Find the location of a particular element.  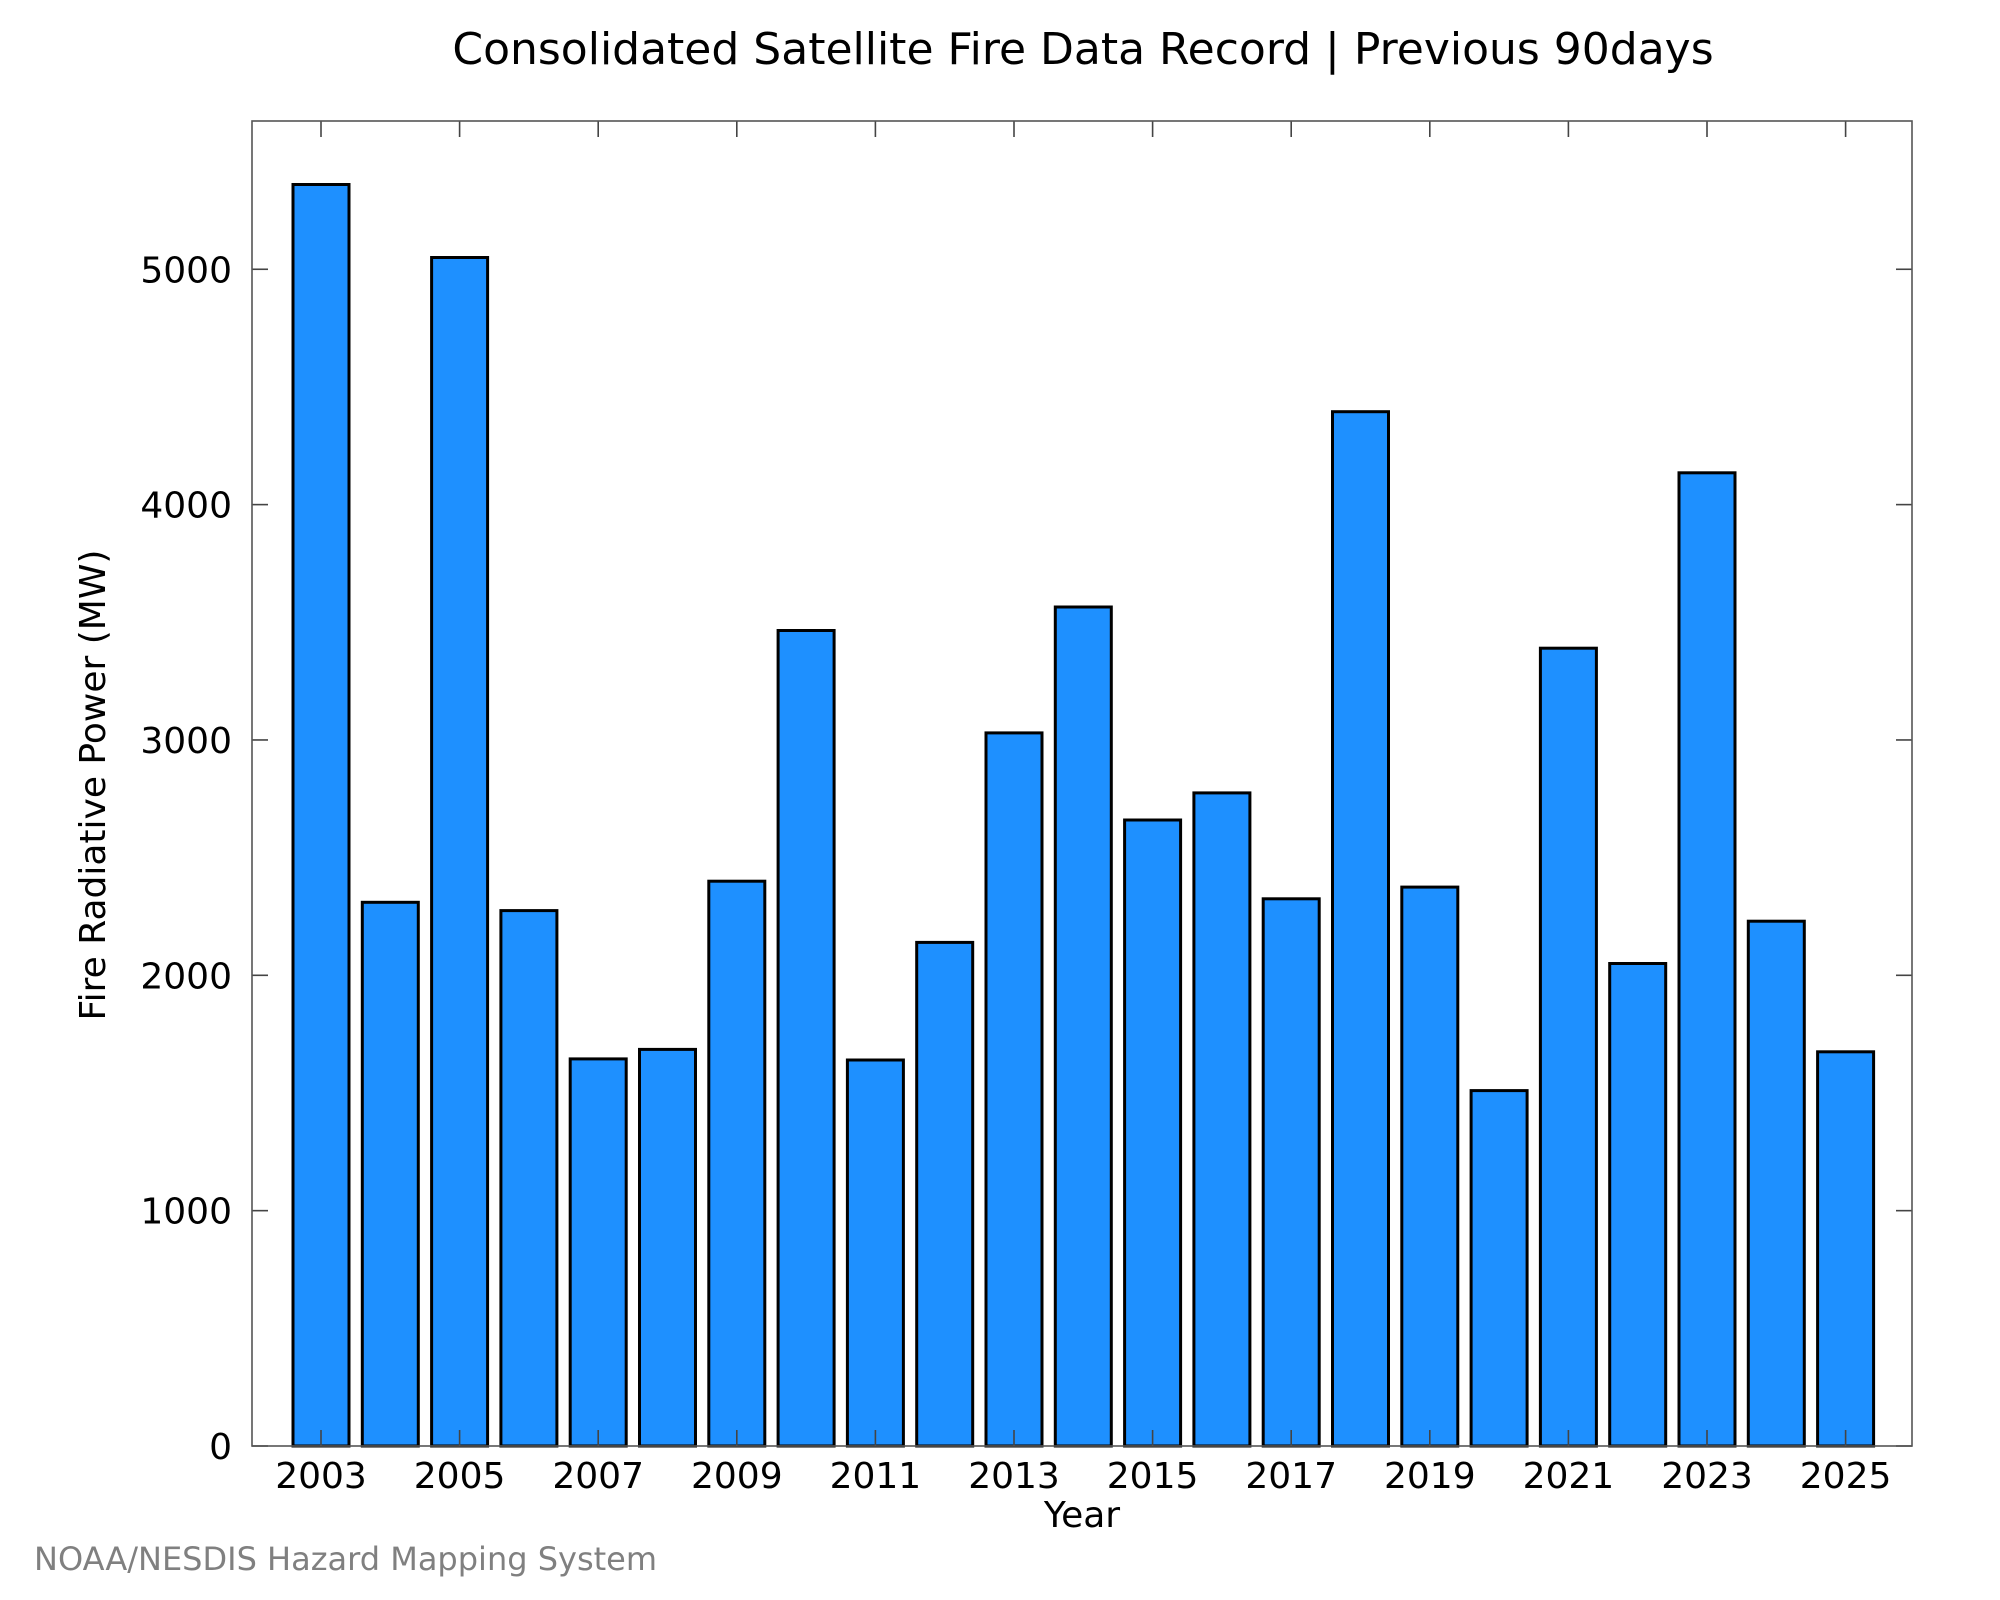

bar-2003 is located at coordinates (321, 815).